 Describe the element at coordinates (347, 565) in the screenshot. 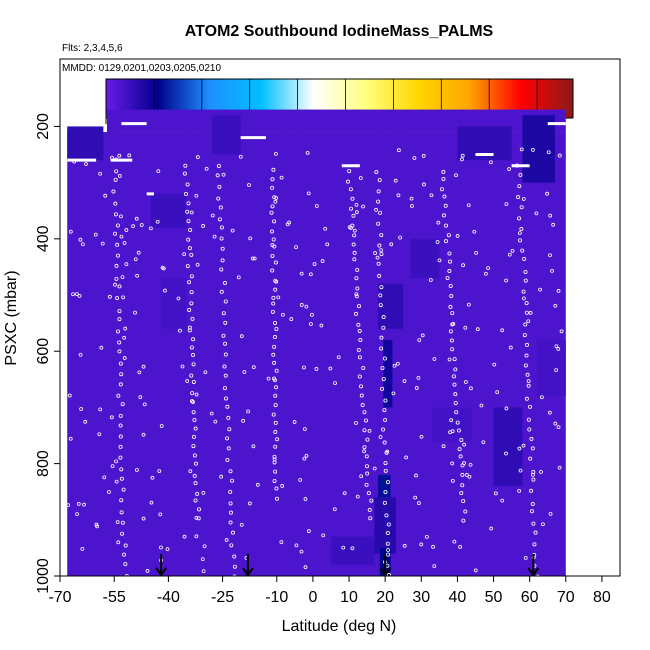

I see `latitude-arrows` at that location.